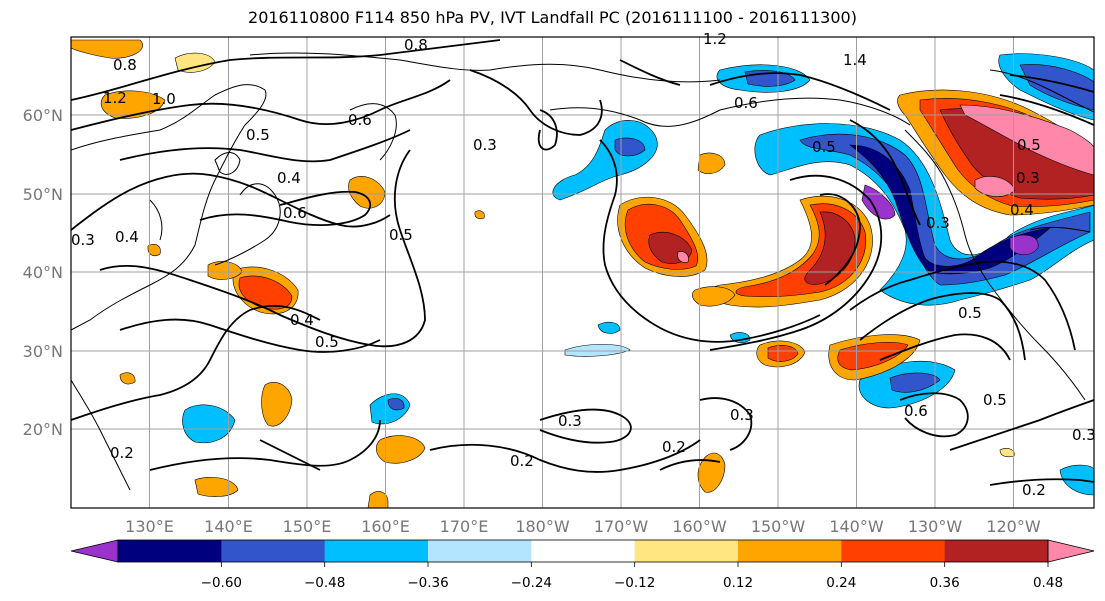  What do you see at coordinates (324, 583) in the screenshot?
I see `colorbar-tick-label: −0.48` at bounding box center [324, 583].